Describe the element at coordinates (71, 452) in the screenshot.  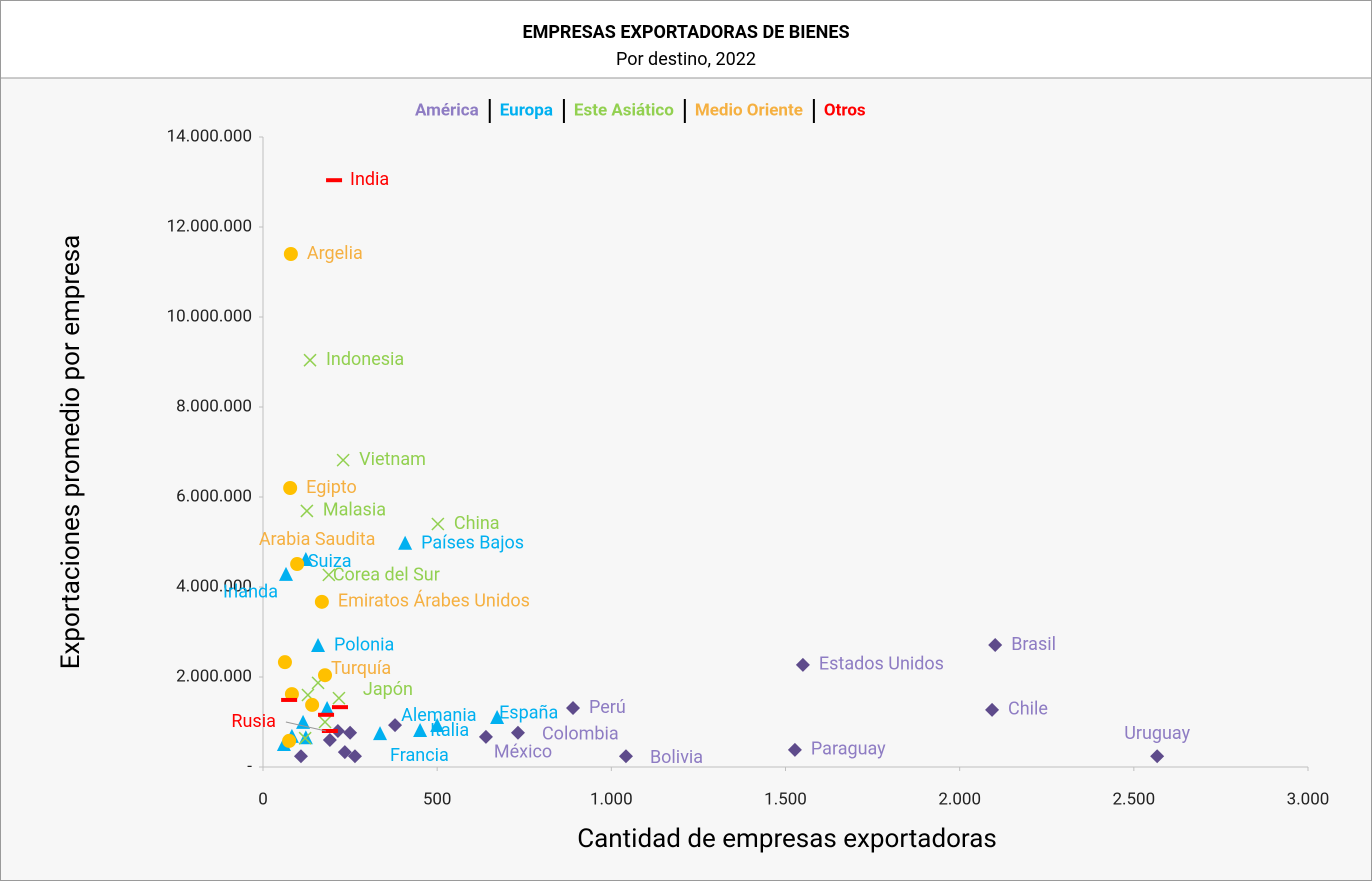
I see `y-axis-title: Exportaciones promedio por empresa` at that location.